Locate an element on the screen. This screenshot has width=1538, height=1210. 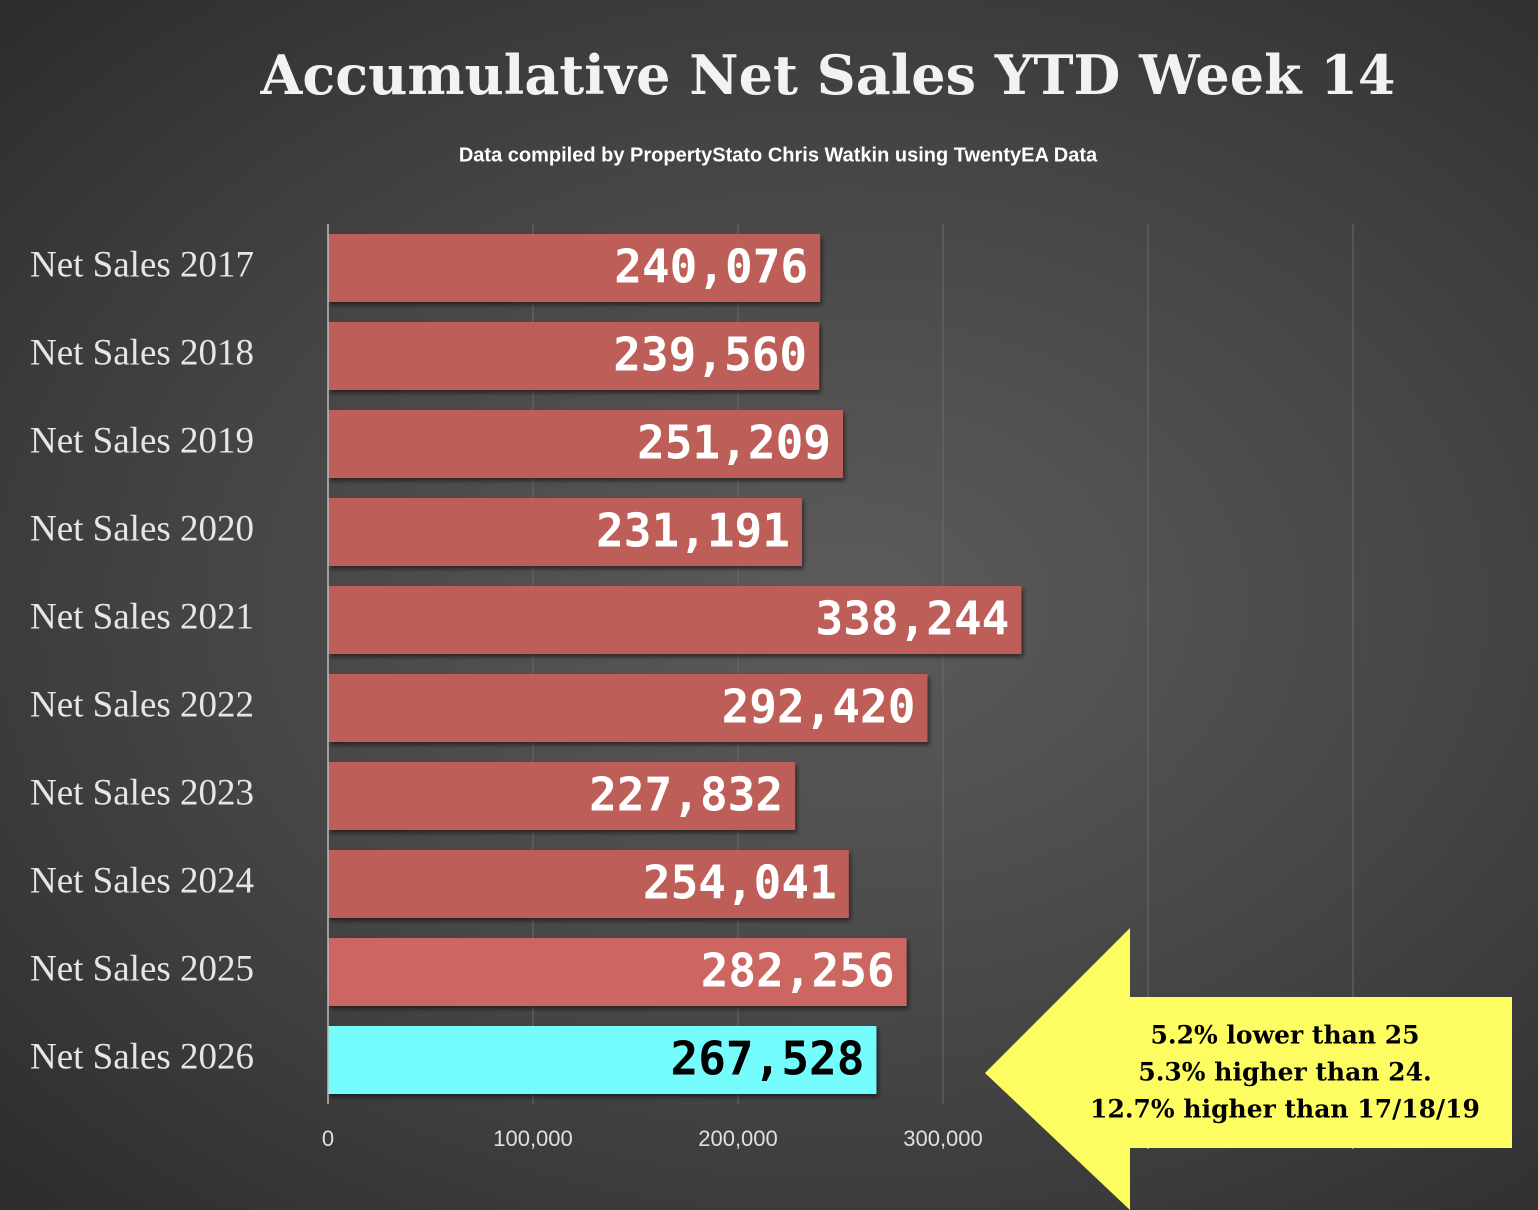
value-label: 267,528 is located at coordinates (768, 1059).